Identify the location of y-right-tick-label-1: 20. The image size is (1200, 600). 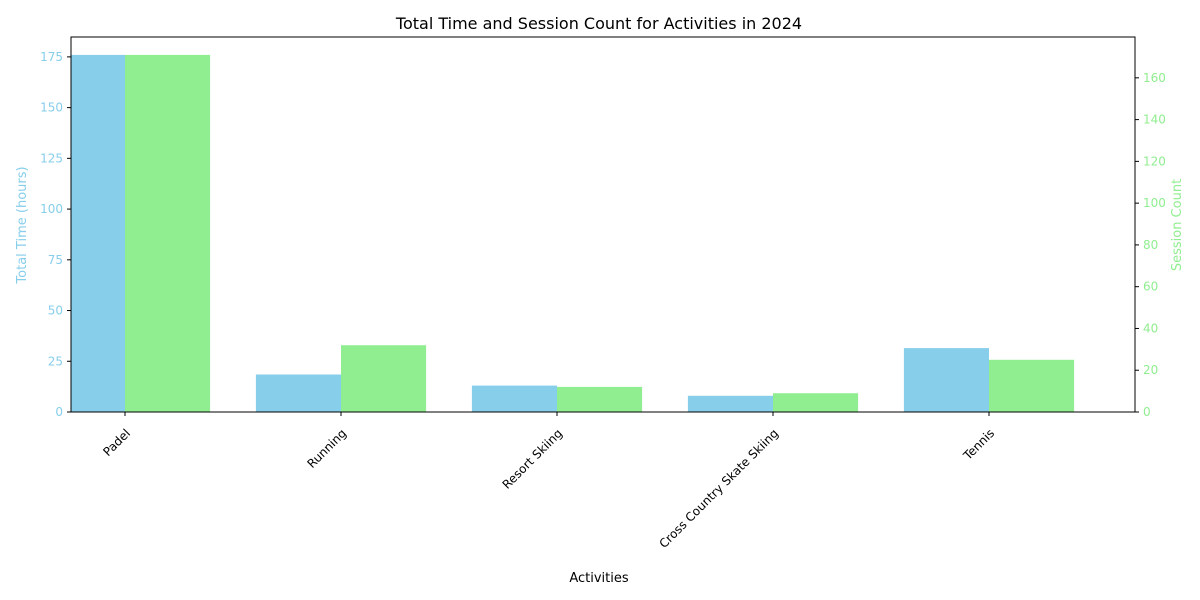
(1150, 370).